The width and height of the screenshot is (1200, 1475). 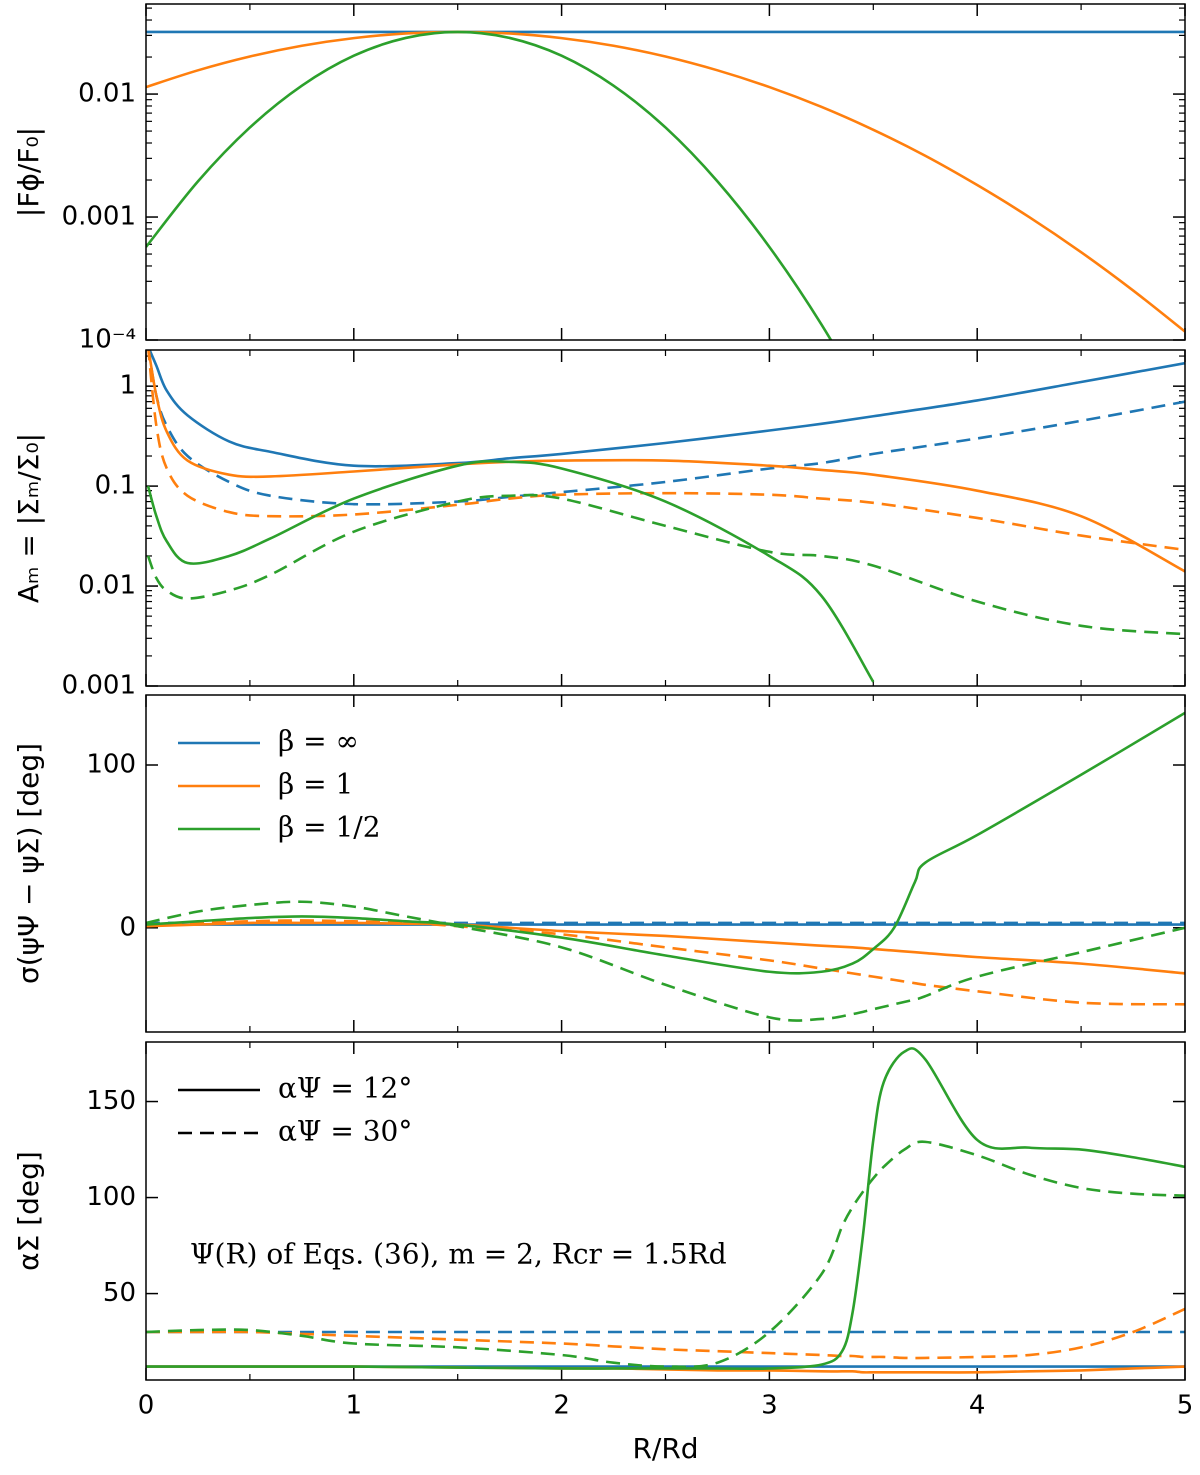 I want to click on y-tick-label: 0, so click(x=127, y=927).